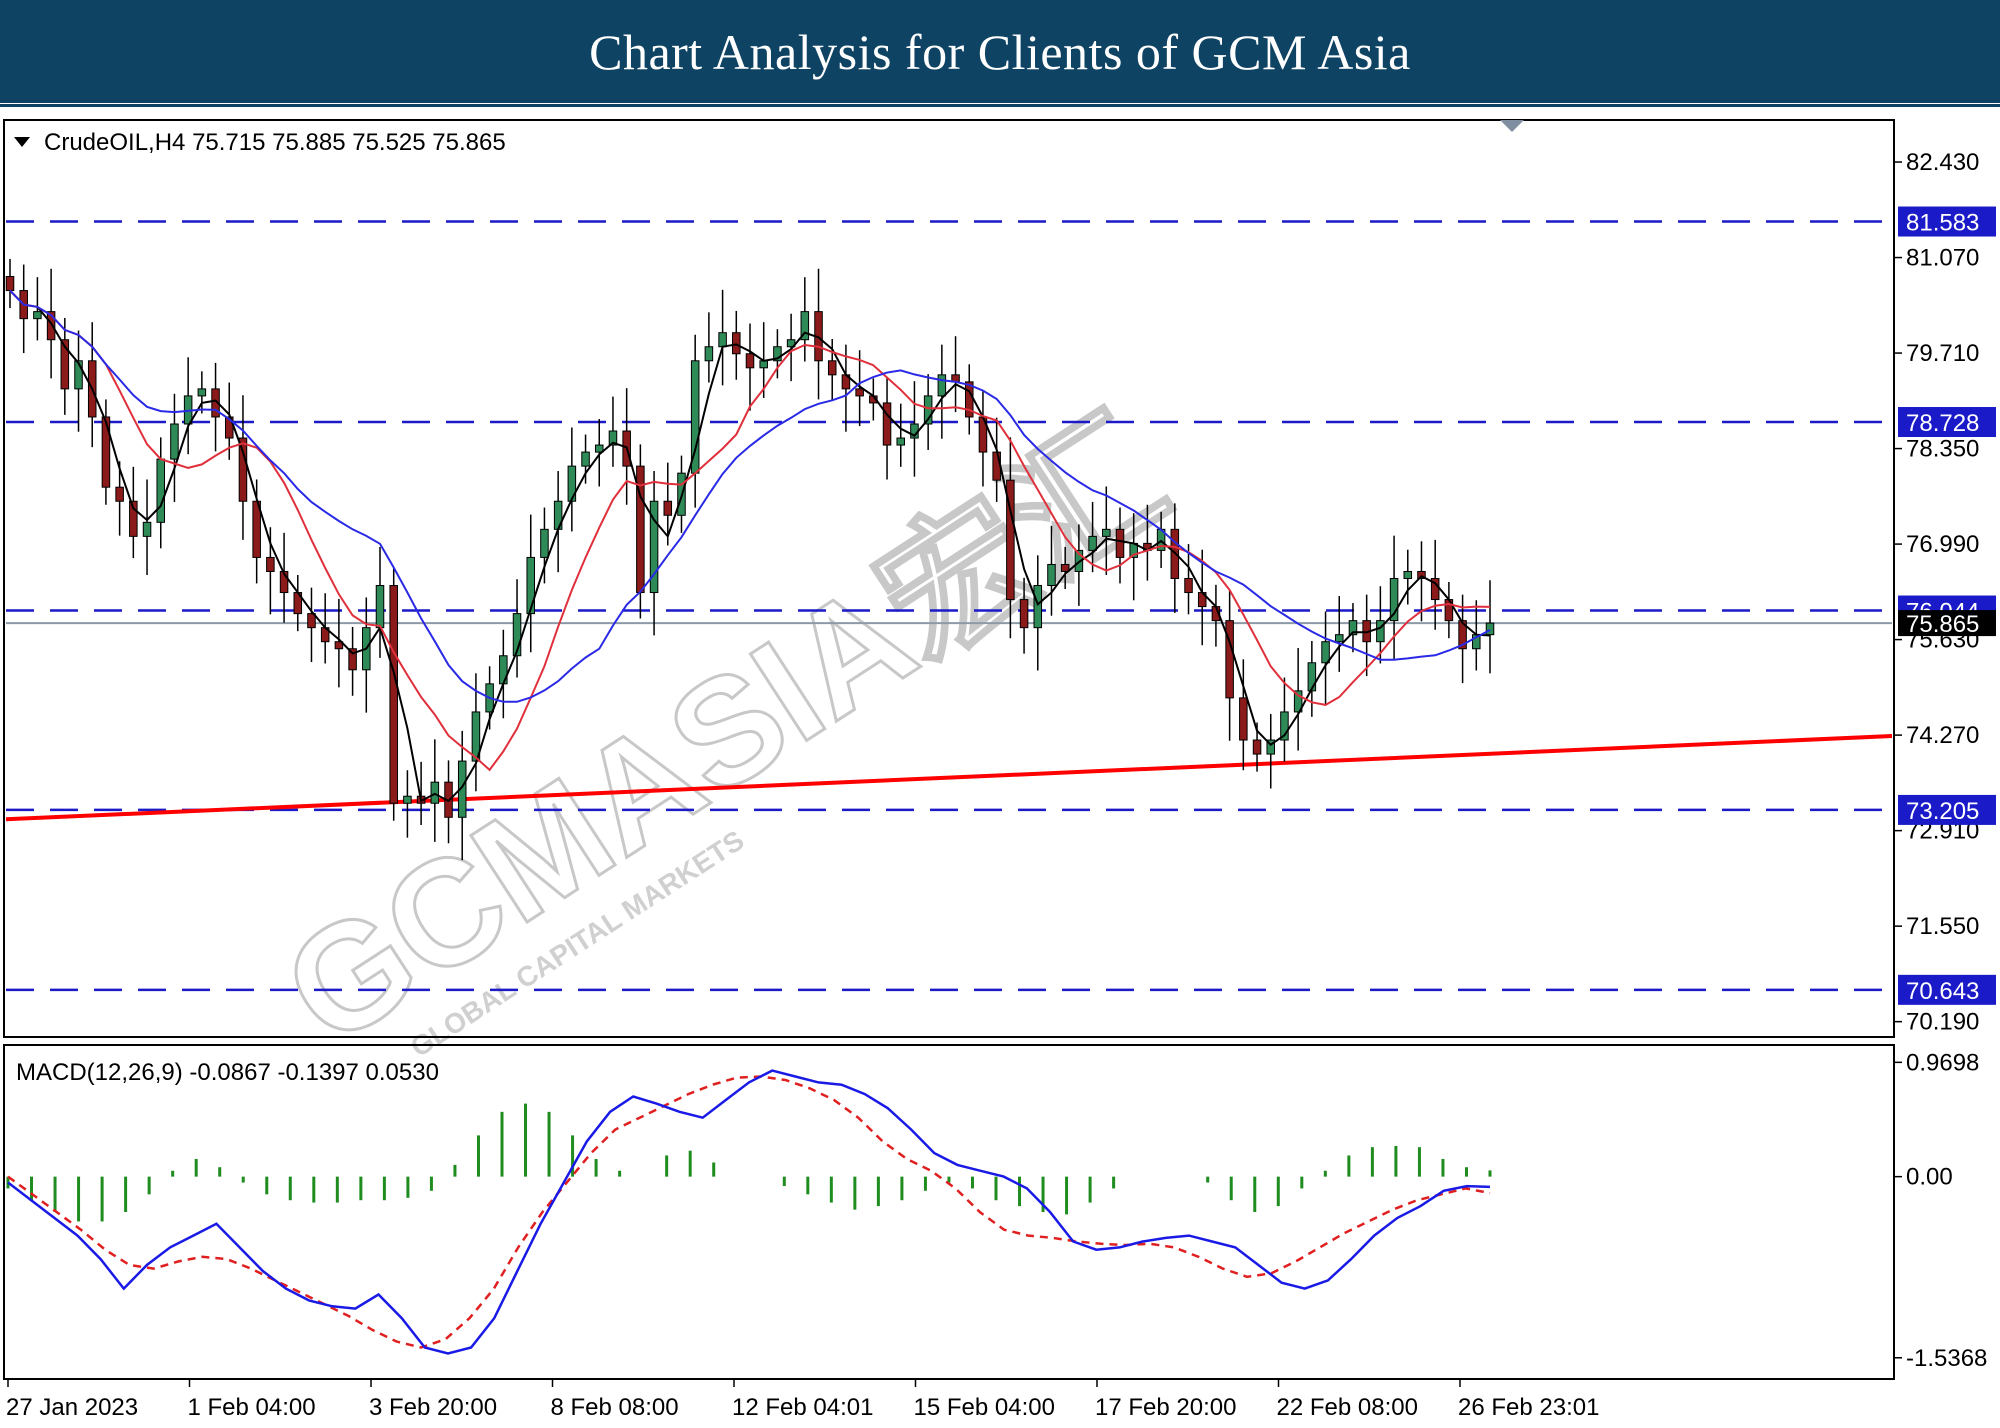 The image size is (2000, 1428). I want to click on time-tick-label: 22 Feb 08:00, so click(1347, 1407).